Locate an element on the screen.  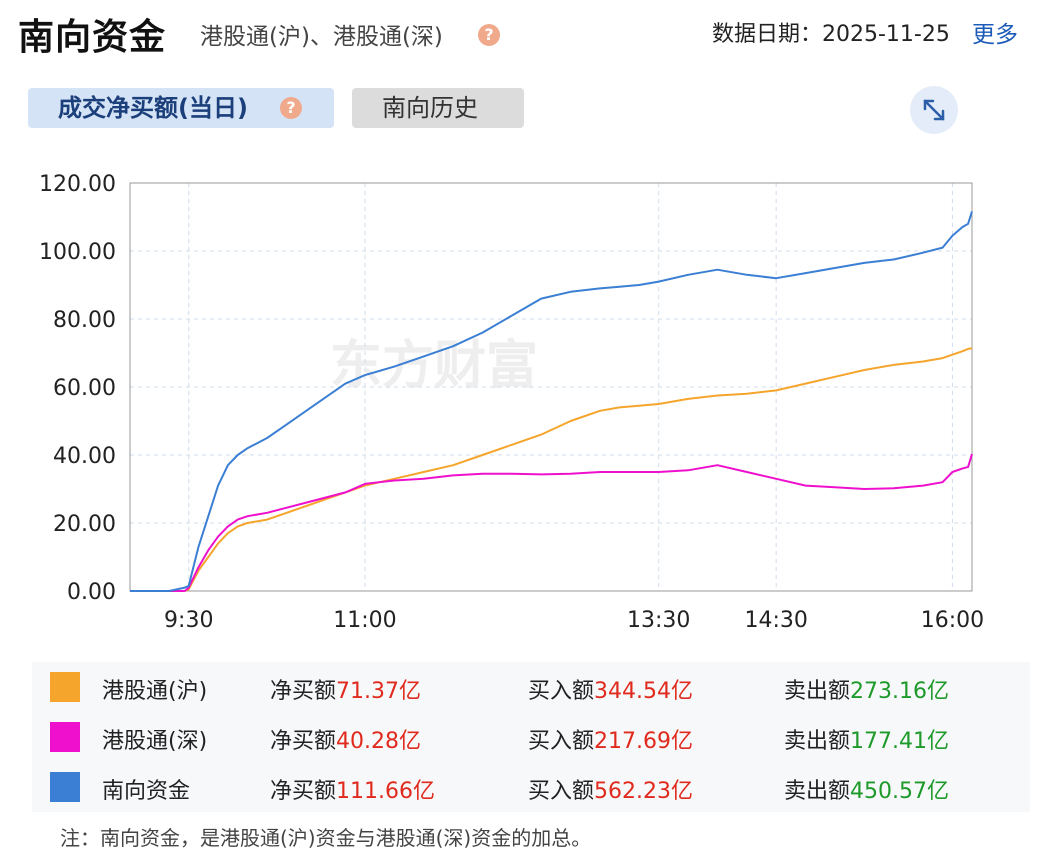
sell-value: 177.41亿 is located at coordinates (899, 741).